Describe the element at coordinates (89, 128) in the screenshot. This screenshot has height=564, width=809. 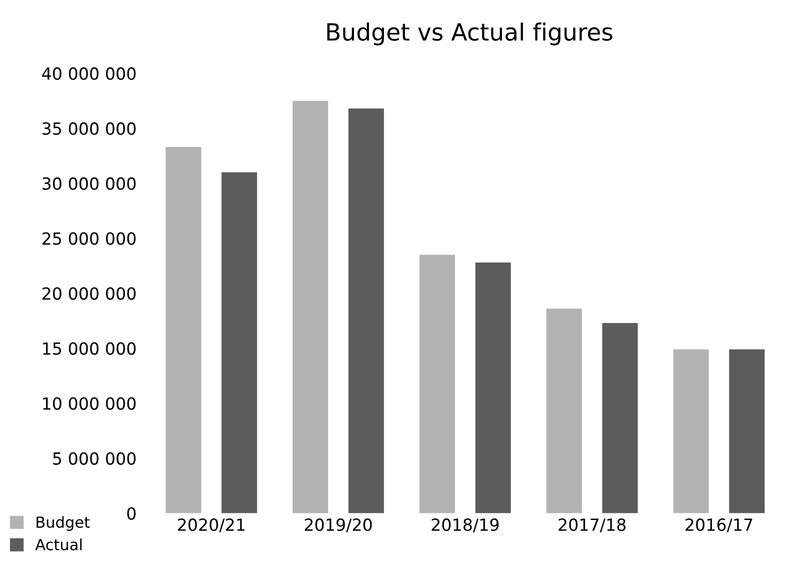
I see `y-tick-label: 35 000 000` at that location.